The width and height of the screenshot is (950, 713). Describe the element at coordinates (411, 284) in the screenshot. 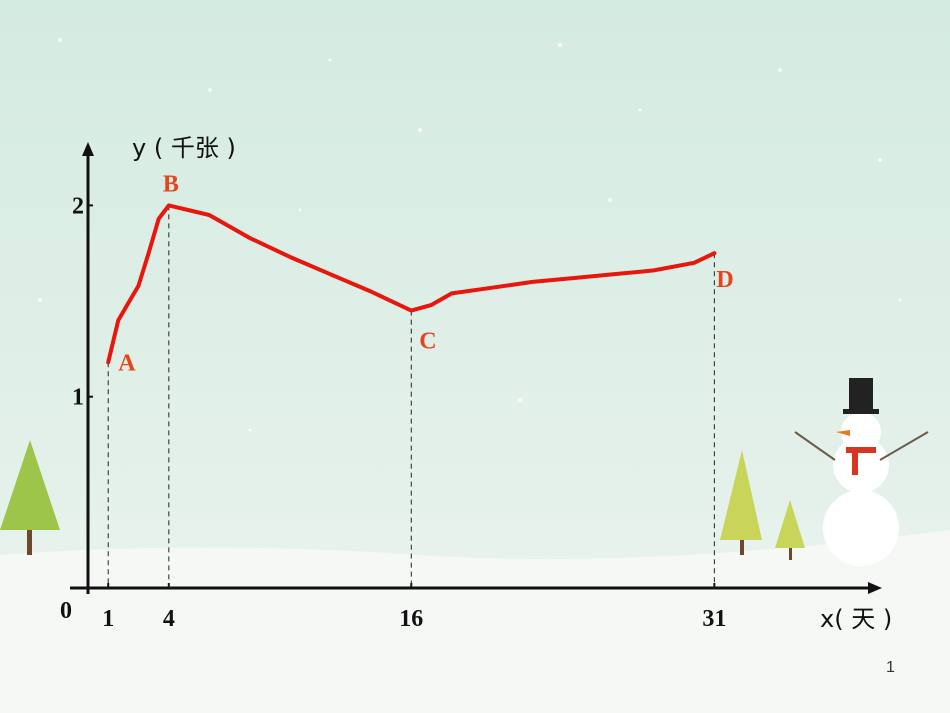

I see `curve` at that location.